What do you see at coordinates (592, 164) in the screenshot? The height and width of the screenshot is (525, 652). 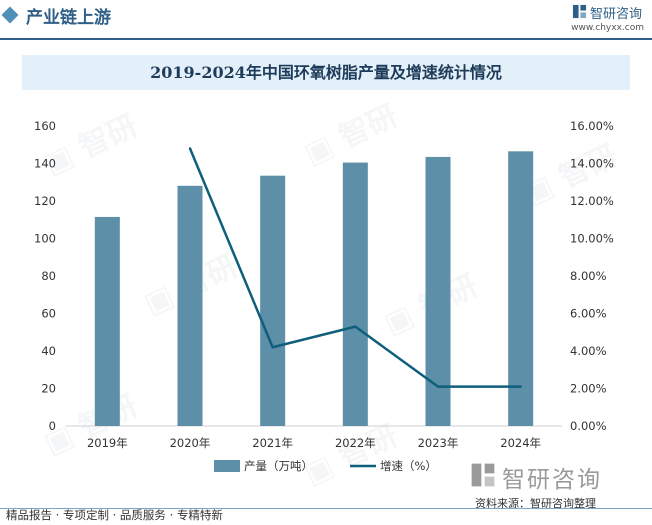 I see `y-right-tick-label: 14.00%` at bounding box center [592, 164].